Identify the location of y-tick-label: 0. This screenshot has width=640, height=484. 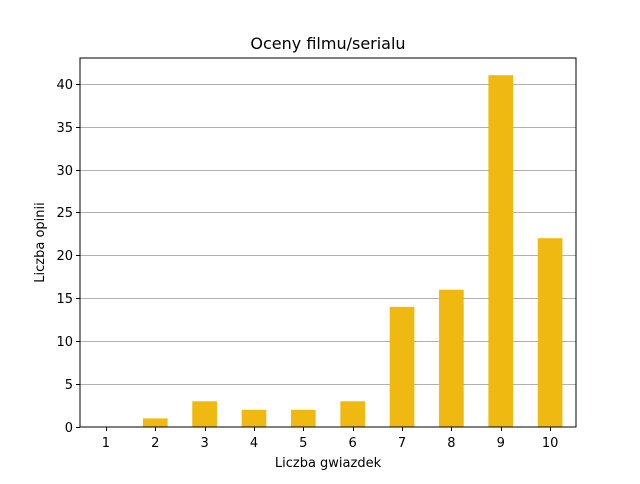
(69, 428).